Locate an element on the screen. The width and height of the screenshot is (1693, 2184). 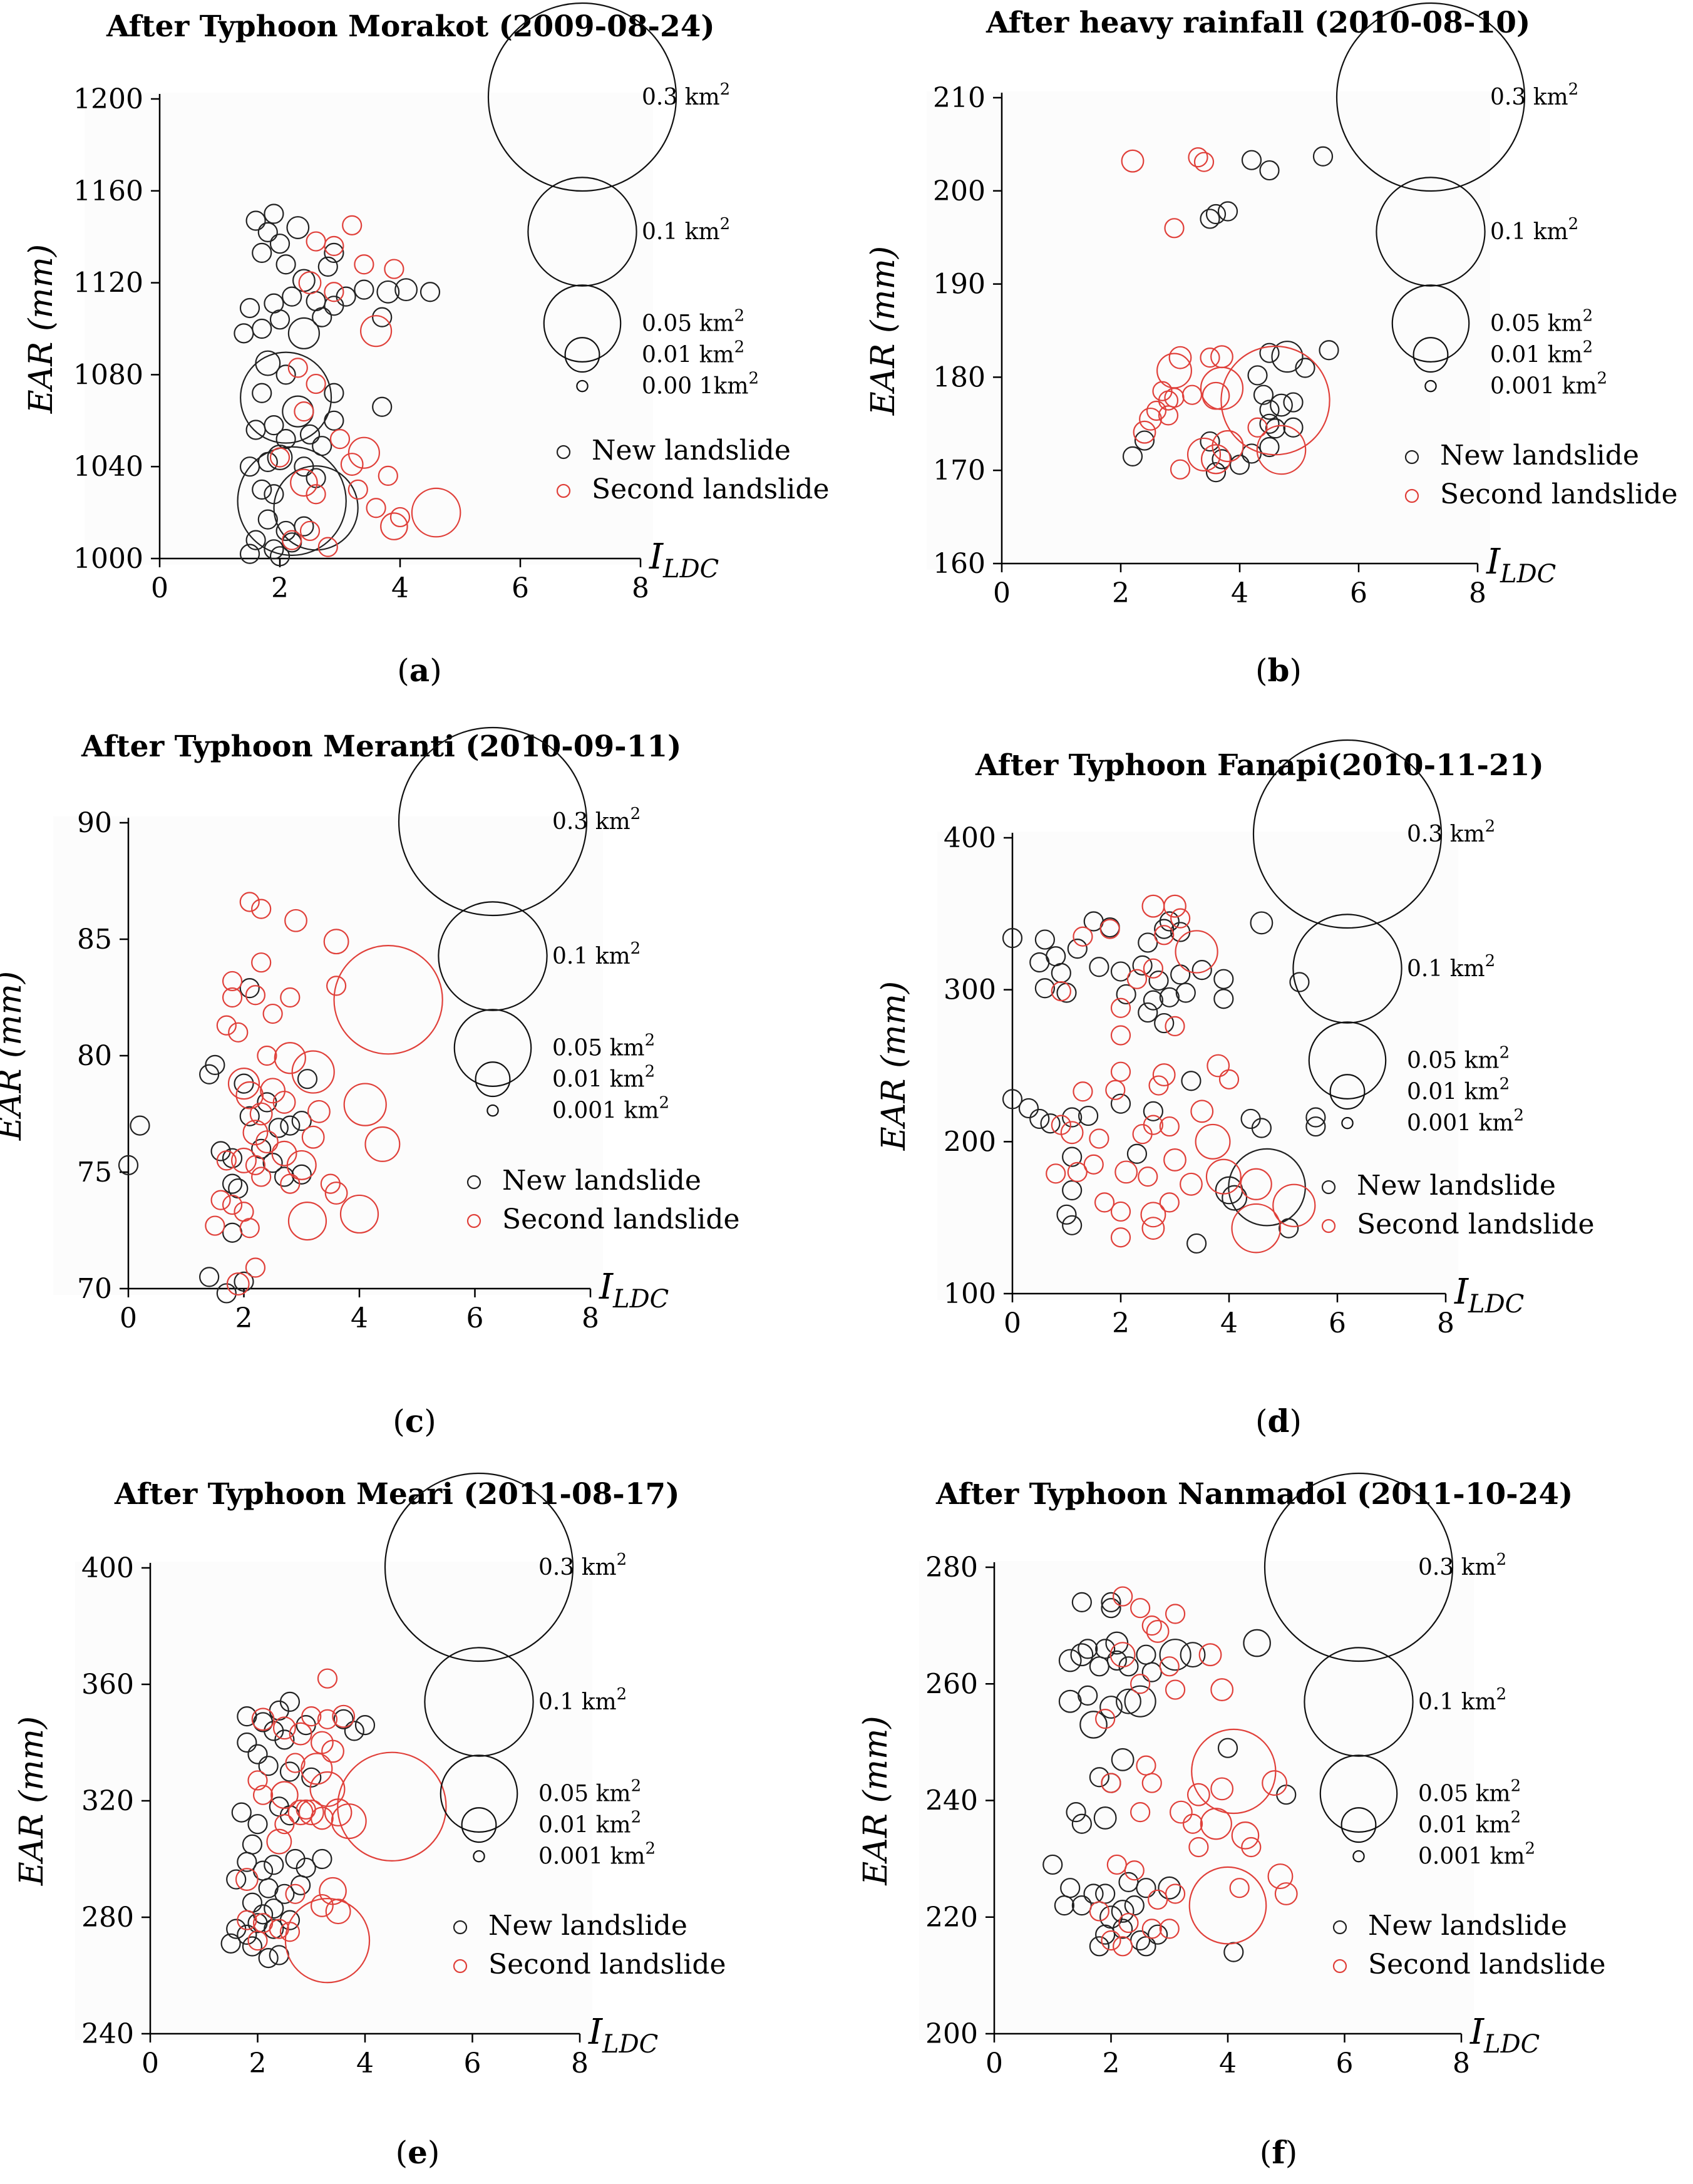
x-axis-label-subscript: LDC is located at coordinates (1496, 1304).